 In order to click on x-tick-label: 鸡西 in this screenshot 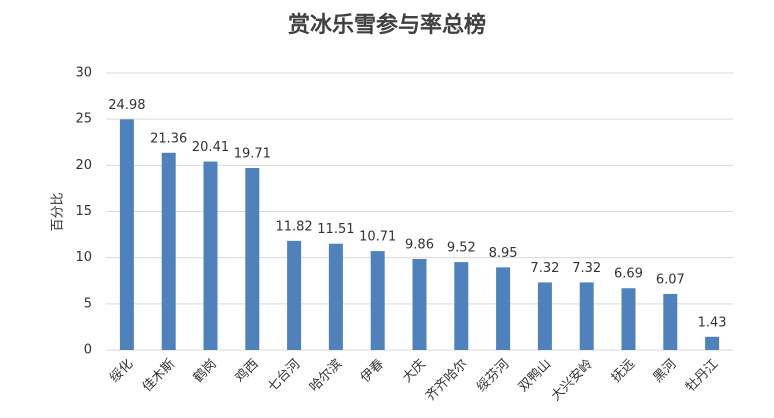, I will do `click(247, 371)`.